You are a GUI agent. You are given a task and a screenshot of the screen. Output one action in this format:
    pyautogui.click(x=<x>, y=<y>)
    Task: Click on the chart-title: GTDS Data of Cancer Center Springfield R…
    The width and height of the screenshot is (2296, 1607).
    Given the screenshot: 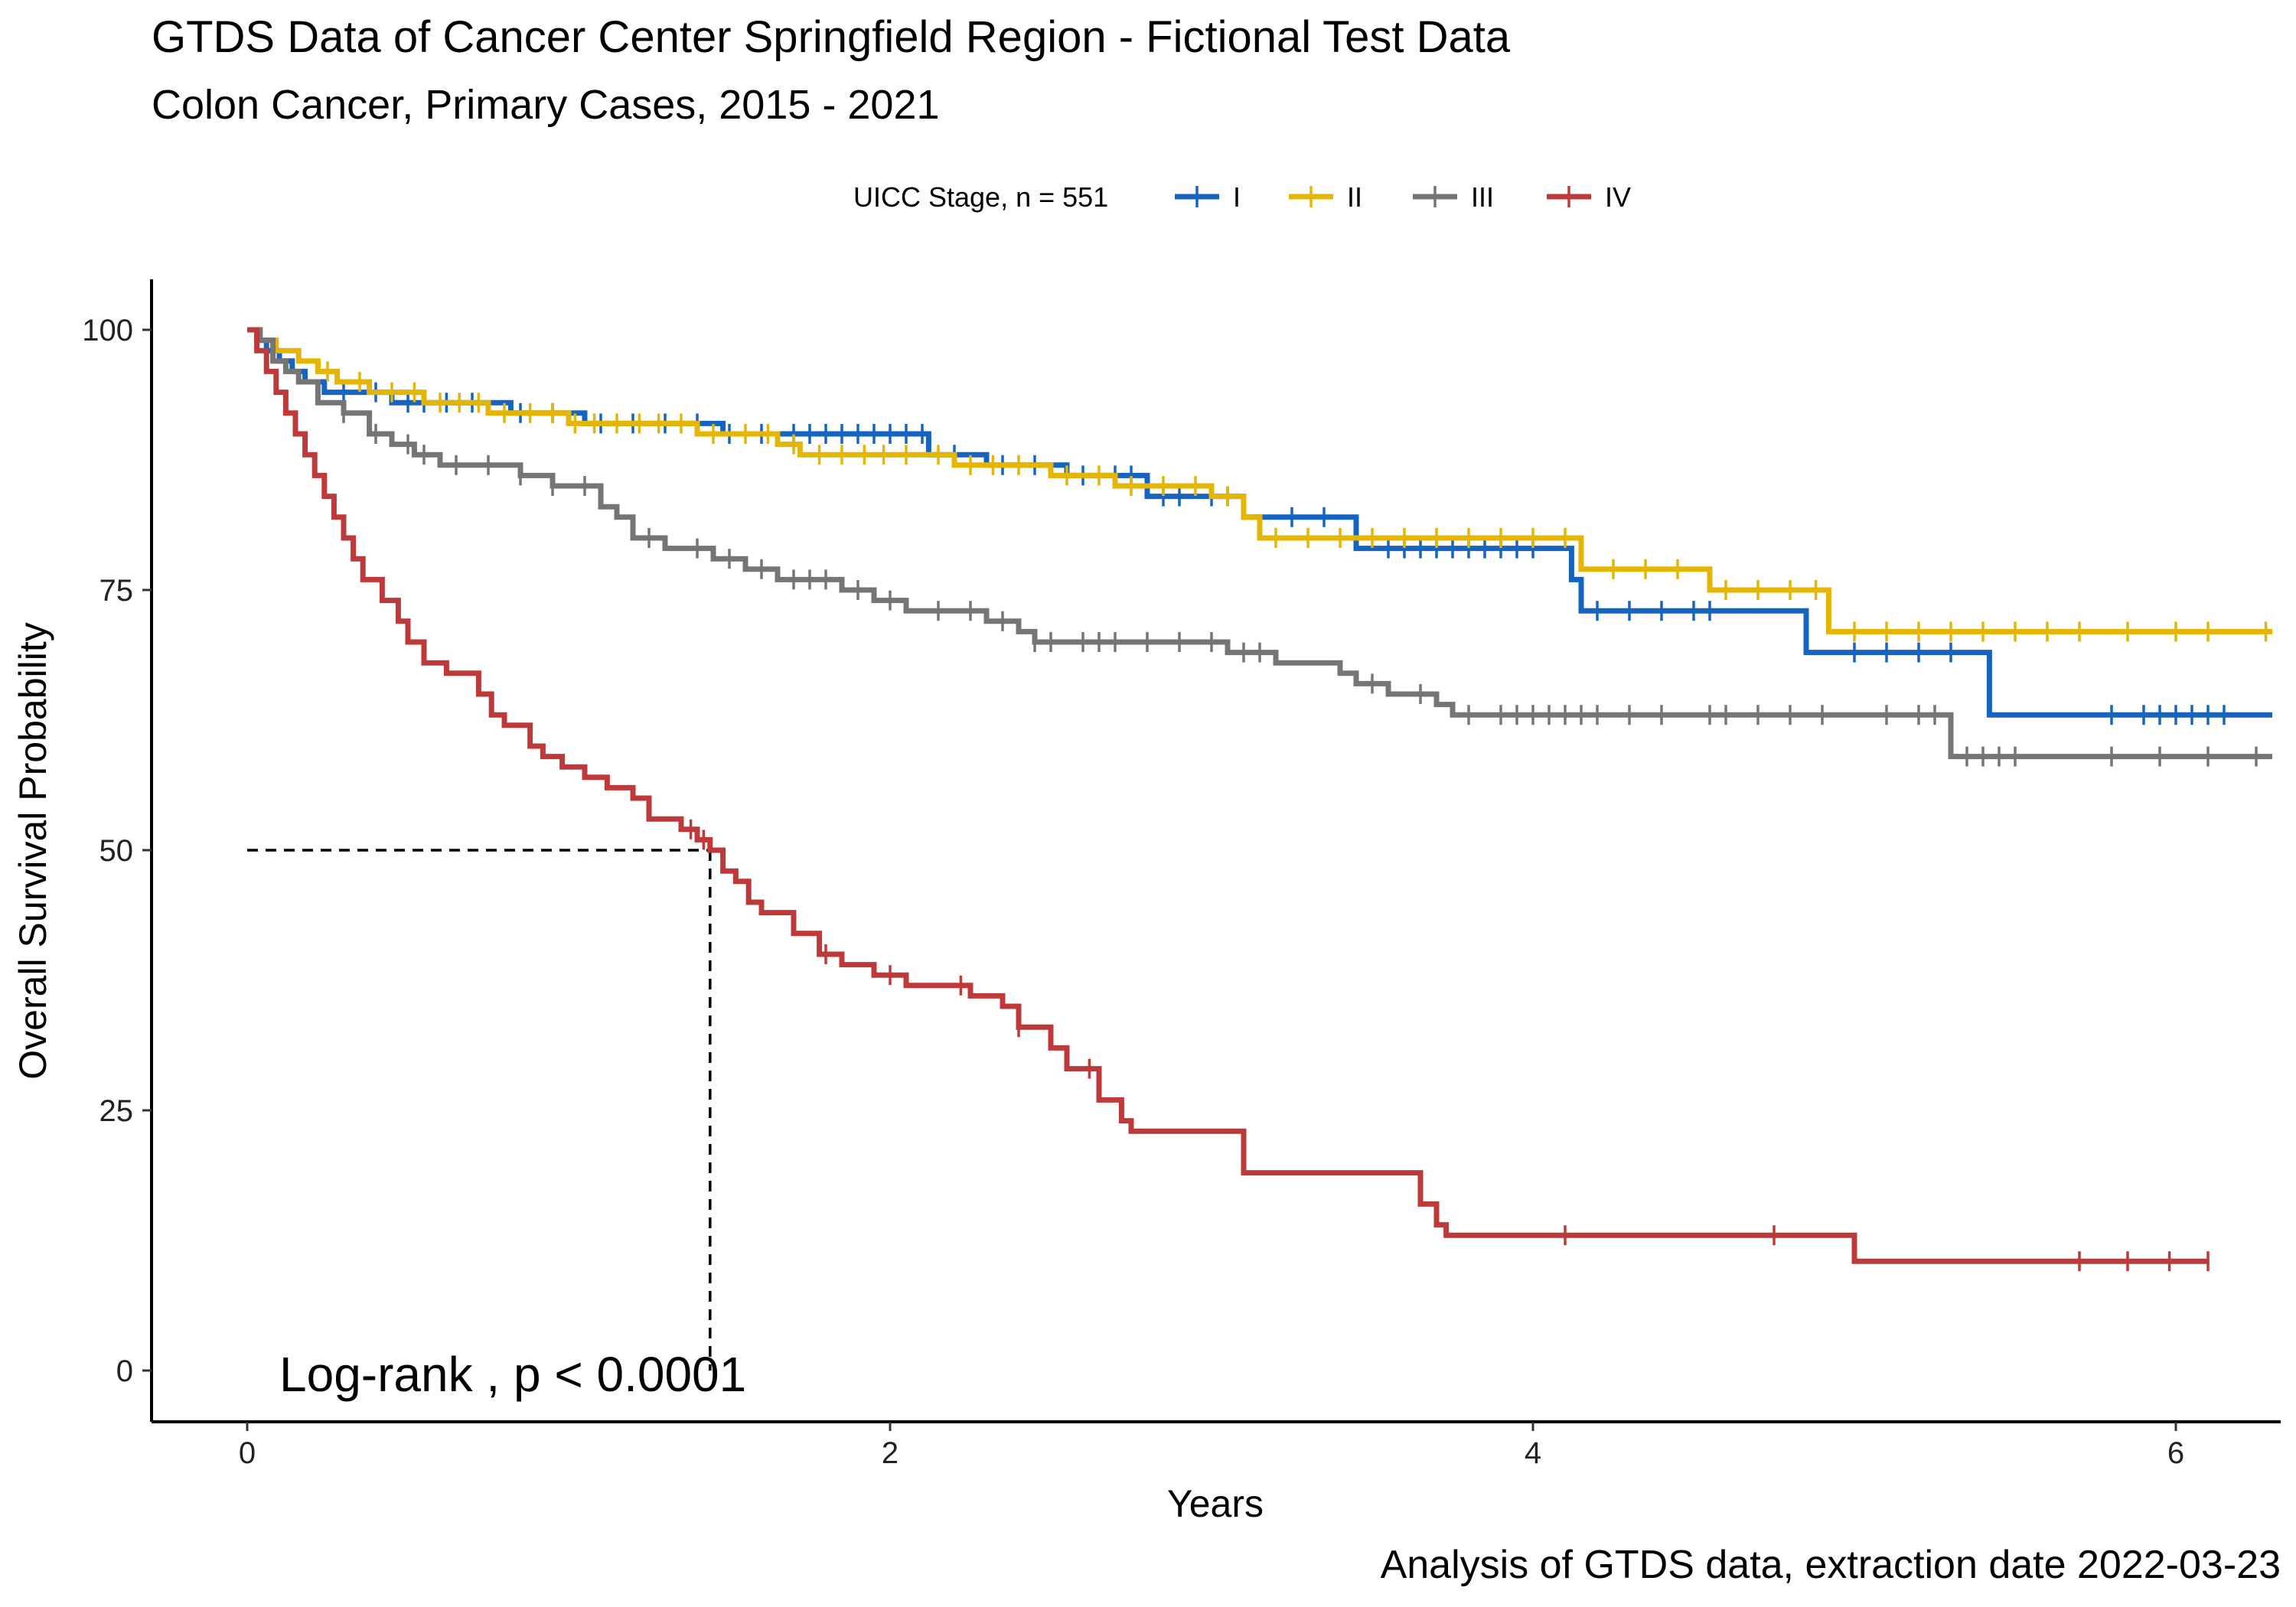 What is the action you would take?
    pyautogui.click(x=831, y=37)
    